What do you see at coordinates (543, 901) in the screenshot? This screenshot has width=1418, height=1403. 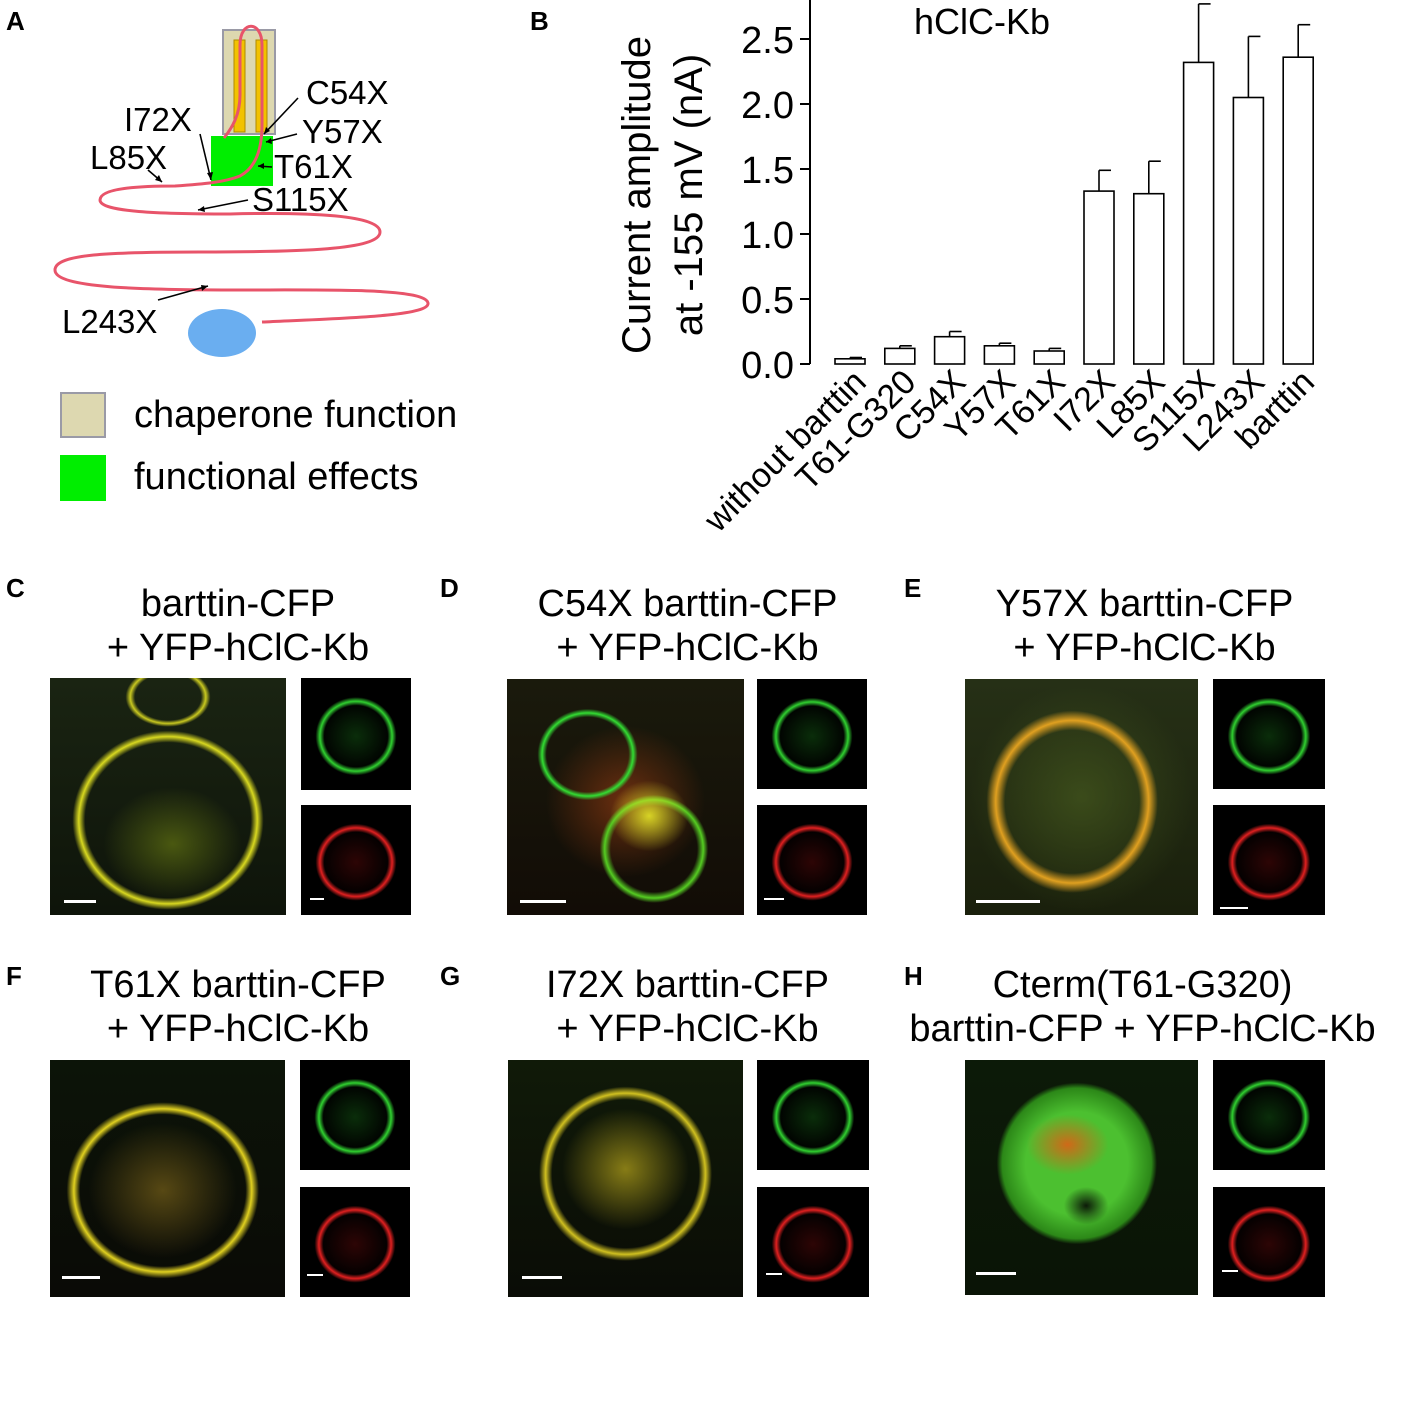 I see `panel-d-scale-bar` at bounding box center [543, 901].